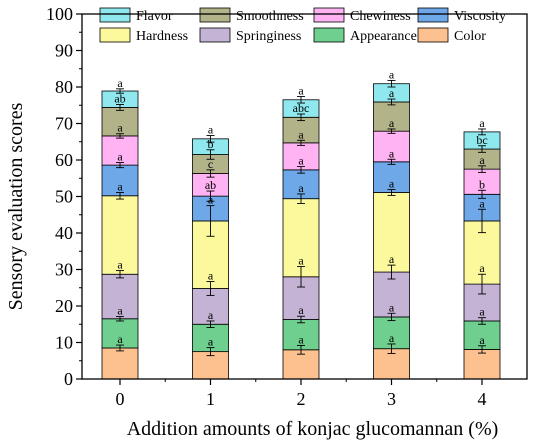 The height and width of the screenshot is (446, 550). What do you see at coordinates (433, 15) in the screenshot?
I see `legend-swatch-viscosity` at bounding box center [433, 15].